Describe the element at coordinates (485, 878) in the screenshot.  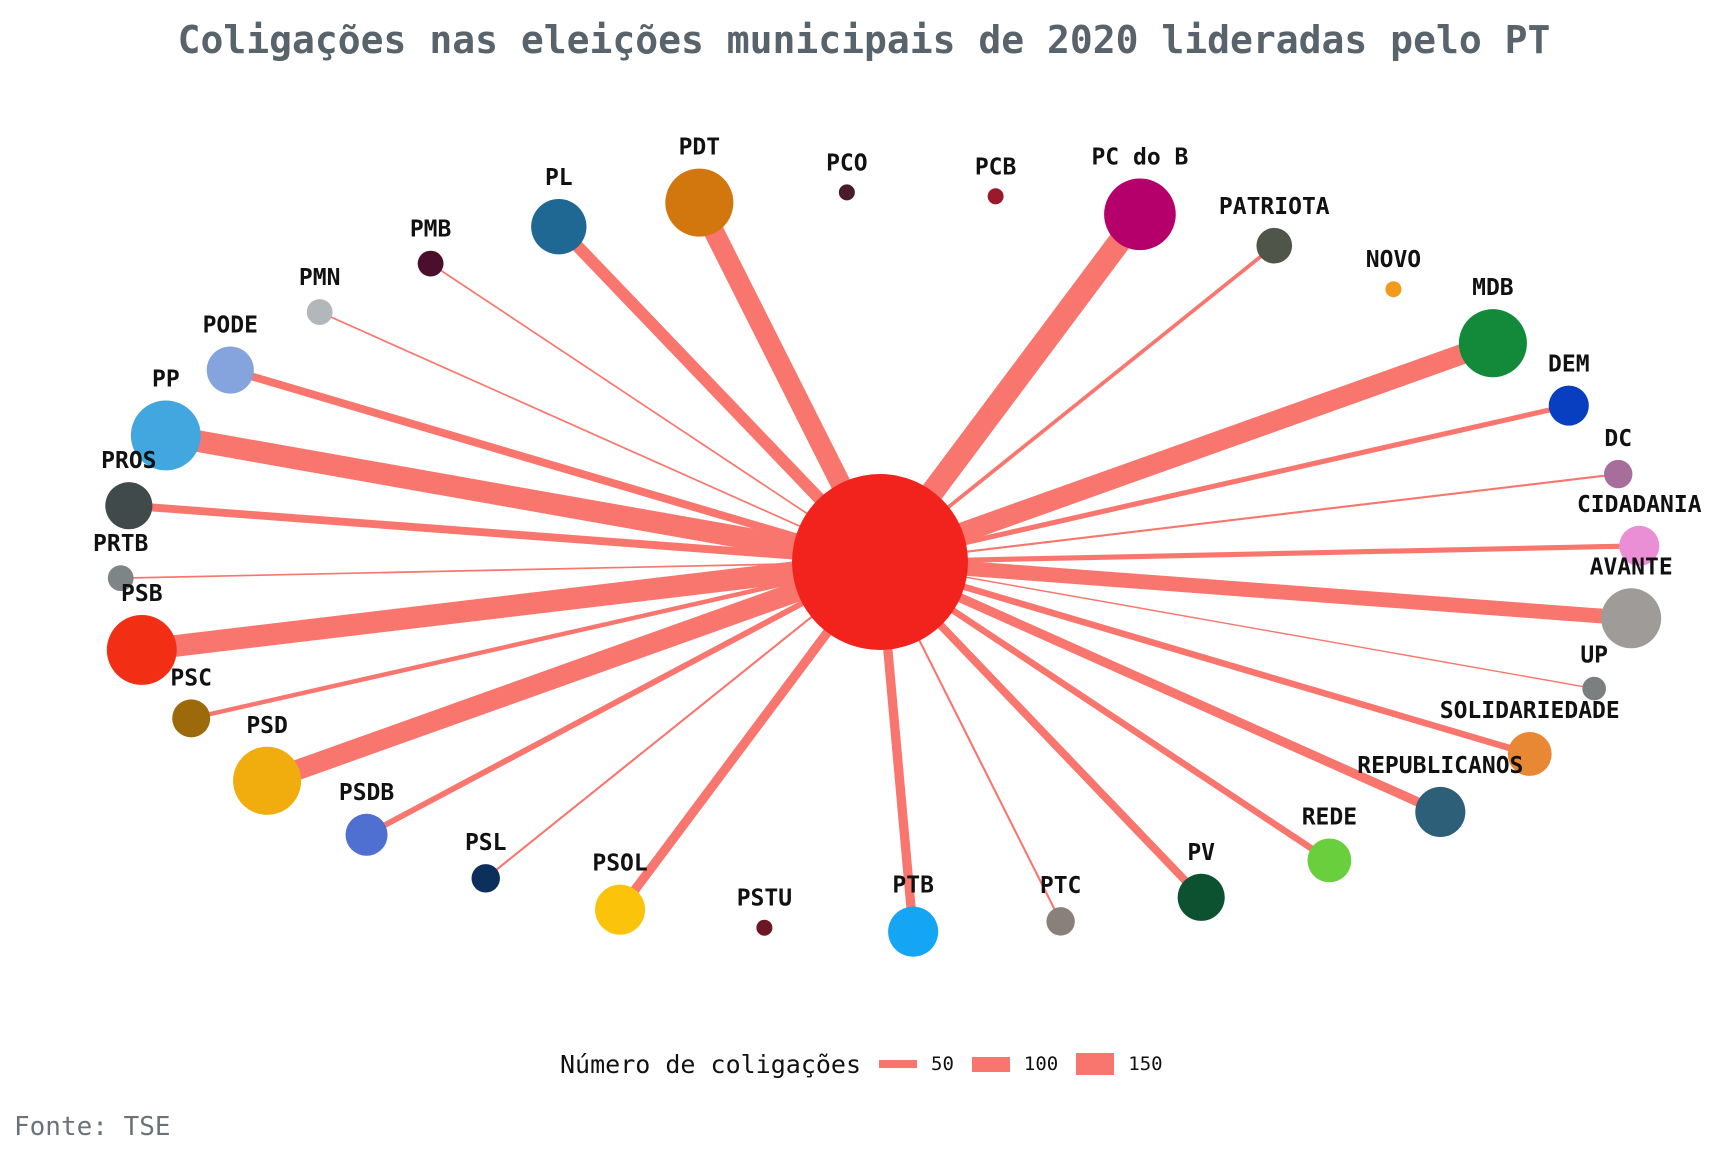
I see `node-psl` at that location.